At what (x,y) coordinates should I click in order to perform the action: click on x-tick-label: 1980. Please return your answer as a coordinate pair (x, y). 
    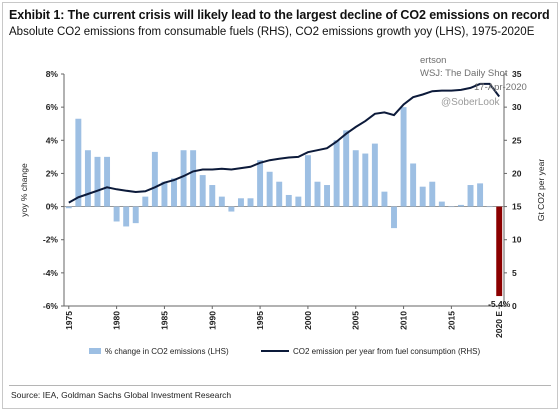
    Looking at the image, I should click on (117, 320).